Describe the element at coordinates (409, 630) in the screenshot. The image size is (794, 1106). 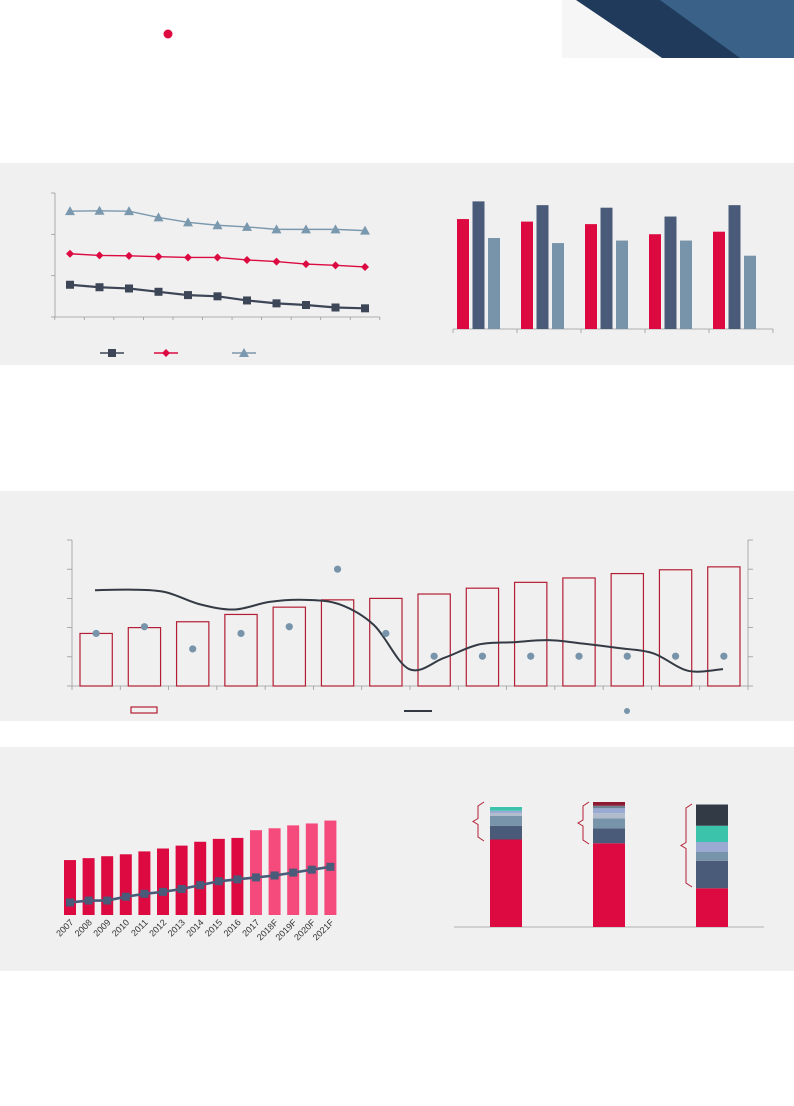
I see `series-line` at that location.